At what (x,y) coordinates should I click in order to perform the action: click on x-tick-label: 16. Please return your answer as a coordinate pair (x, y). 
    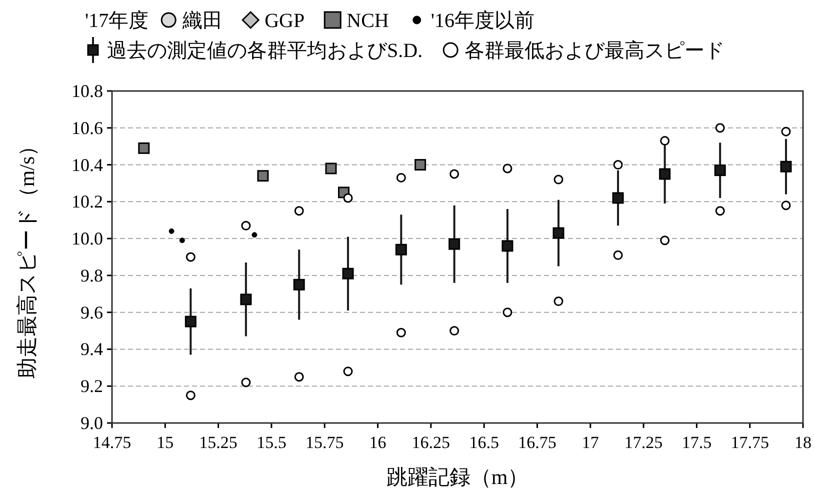
    Looking at the image, I should click on (377, 442).